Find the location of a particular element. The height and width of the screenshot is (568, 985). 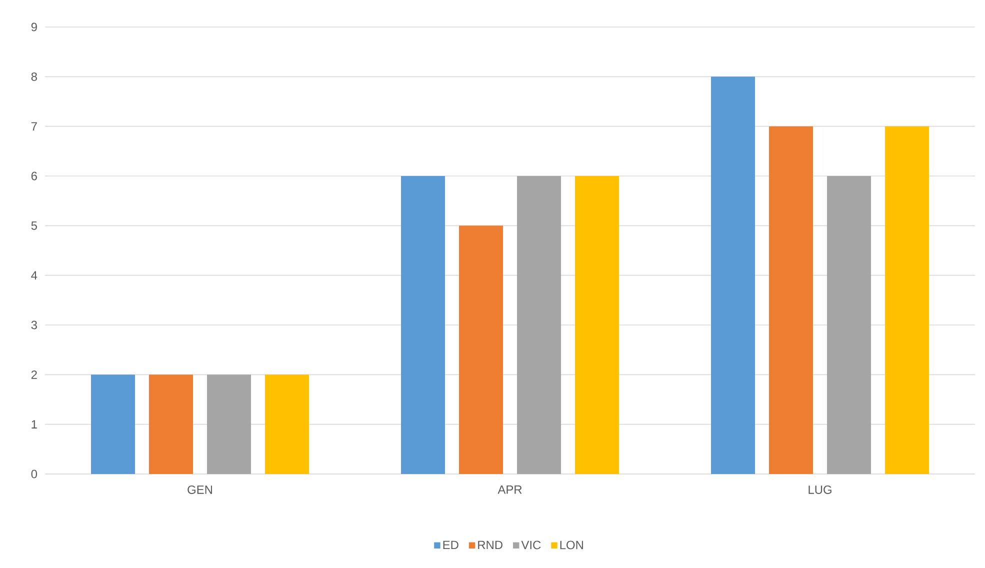

y-tick-label: 2 is located at coordinates (34, 374).